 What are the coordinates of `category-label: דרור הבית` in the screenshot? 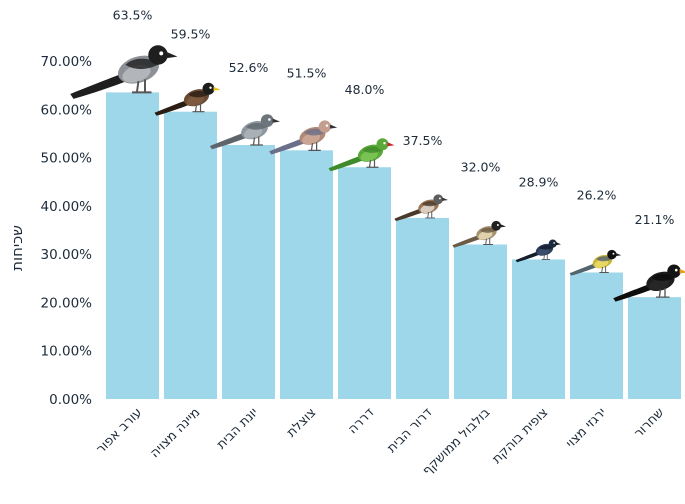 It's located at (409, 430).